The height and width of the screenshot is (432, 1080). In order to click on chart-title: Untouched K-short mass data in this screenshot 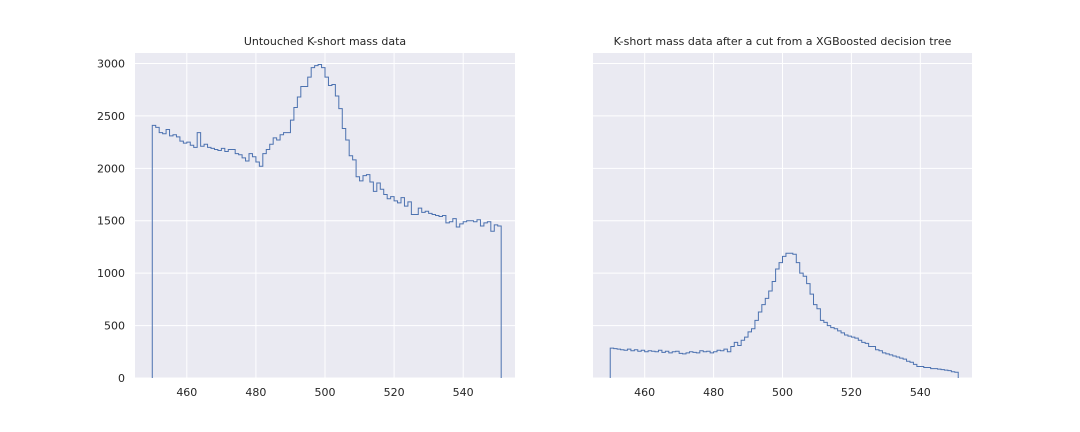, I will do `click(325, 41)`.